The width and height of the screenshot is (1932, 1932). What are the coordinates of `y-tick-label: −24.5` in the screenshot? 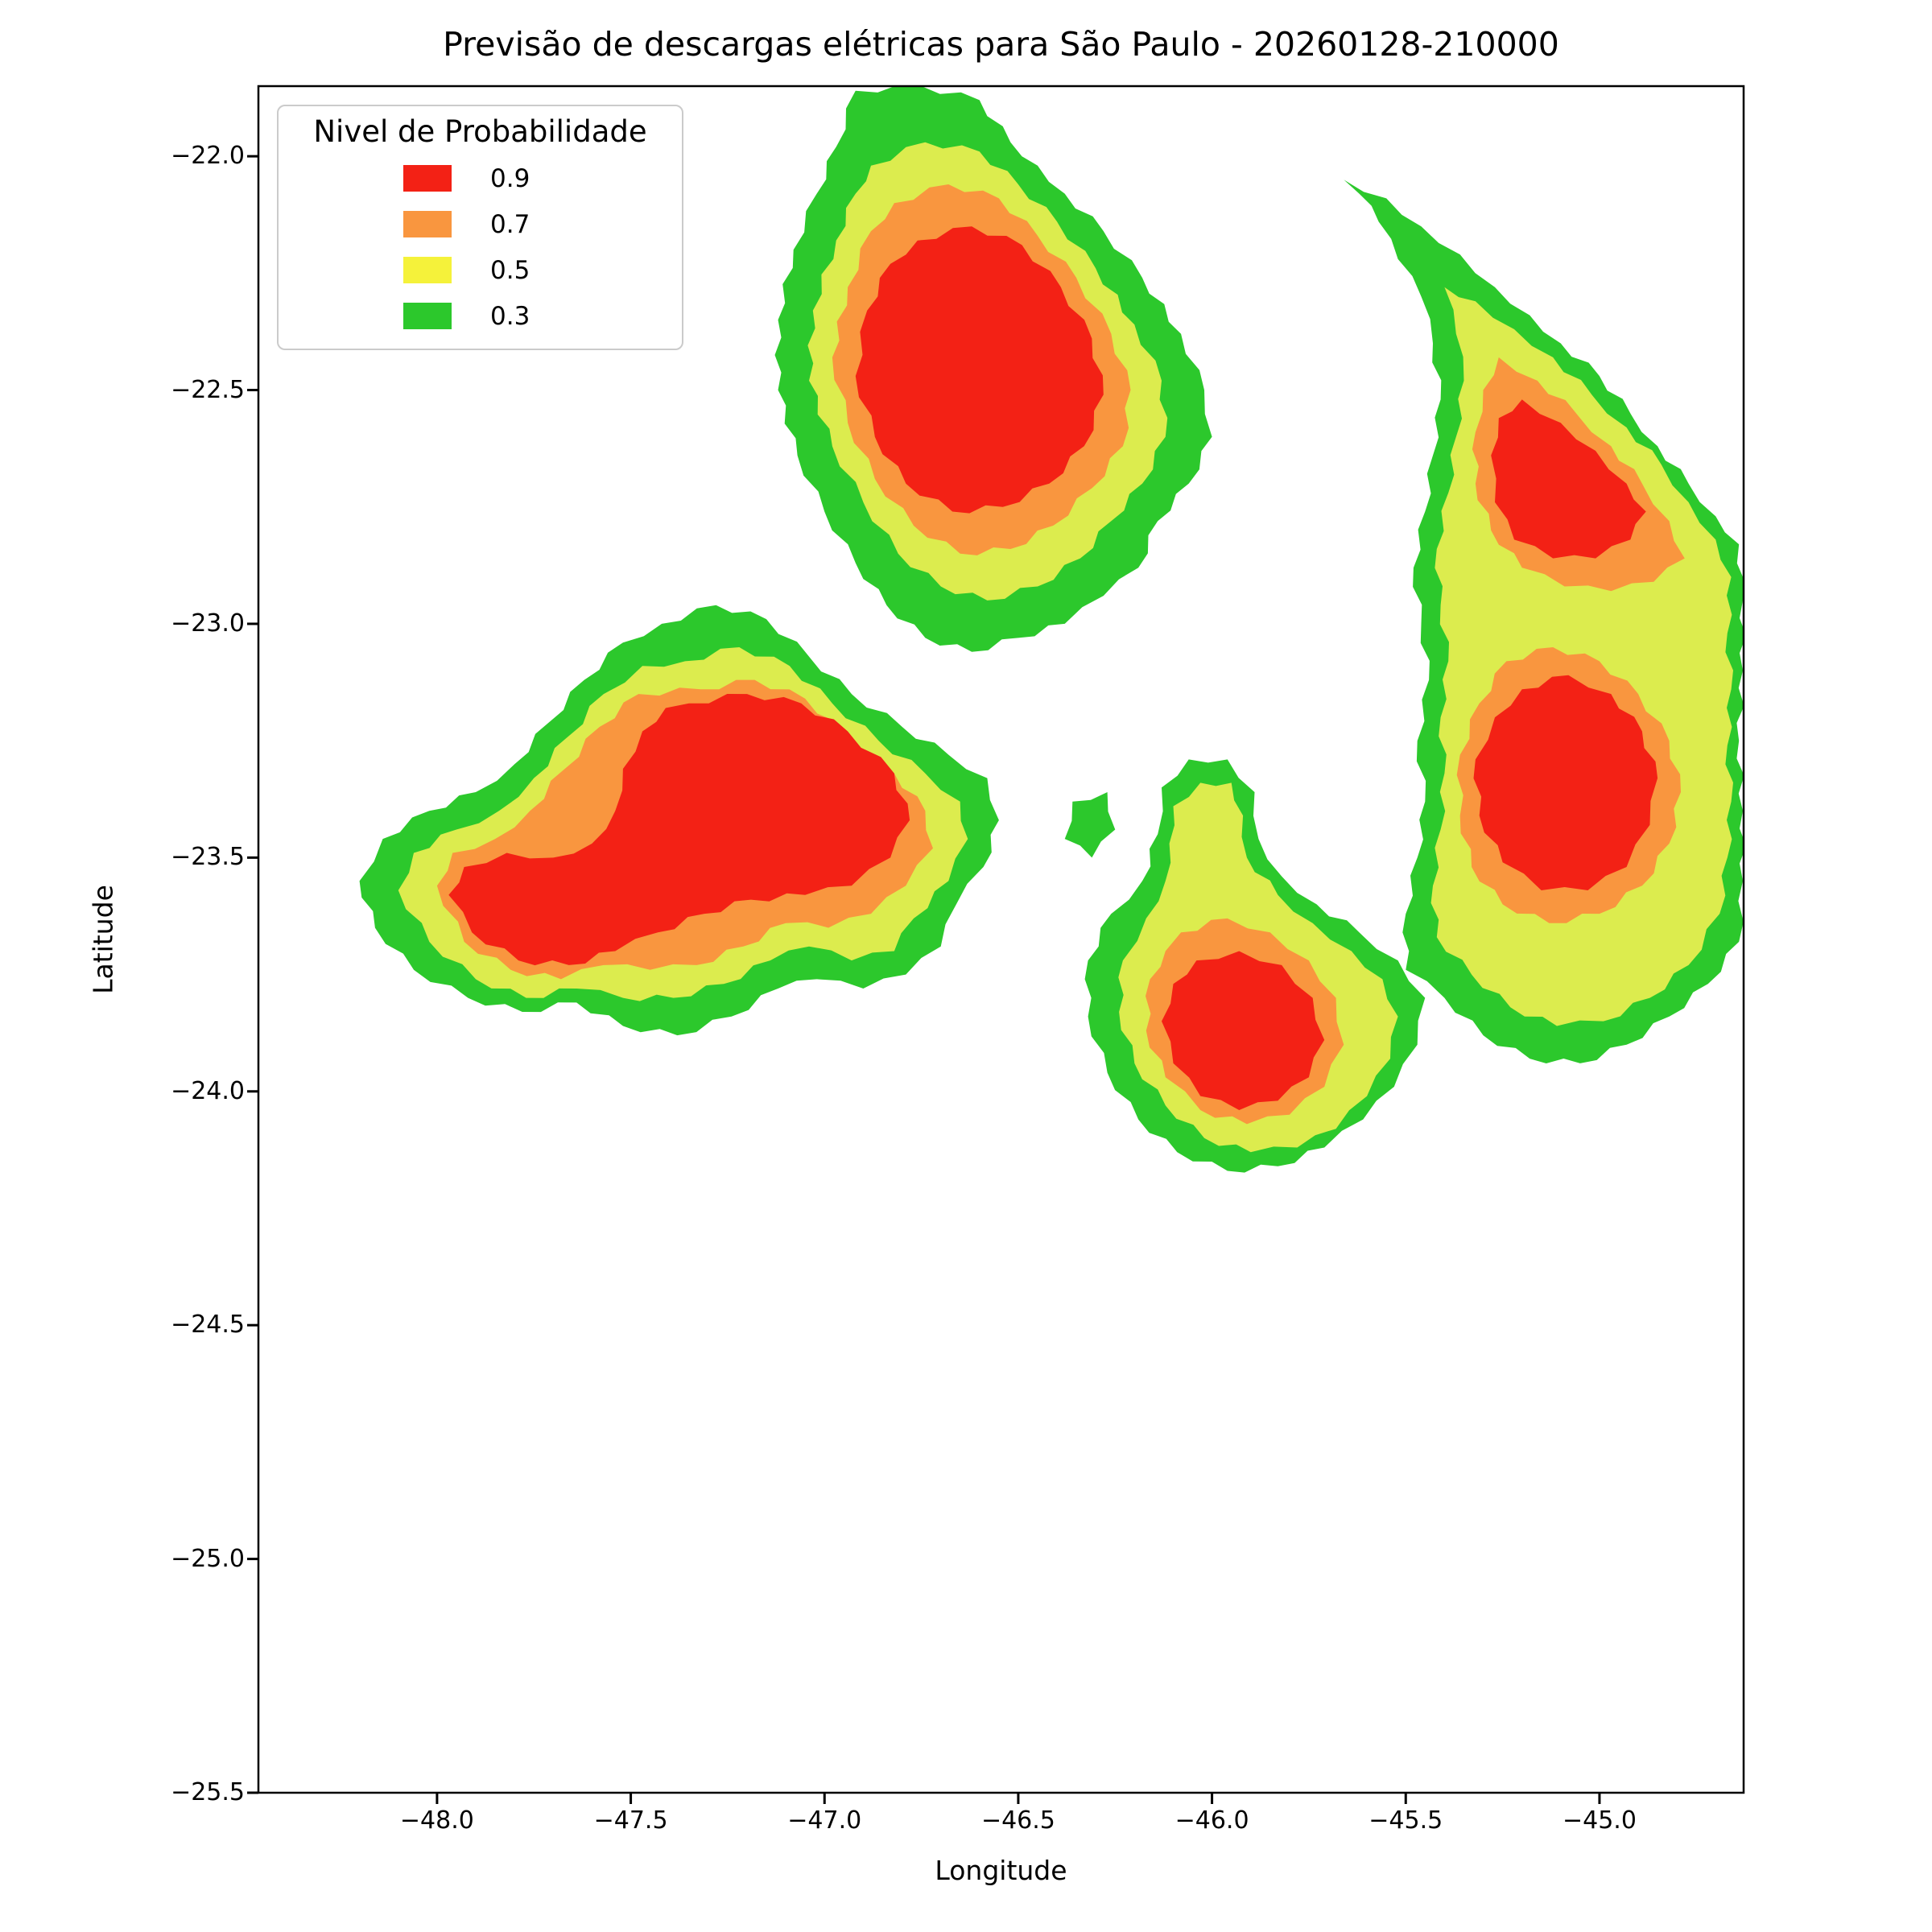 It's located at (208, 1325).